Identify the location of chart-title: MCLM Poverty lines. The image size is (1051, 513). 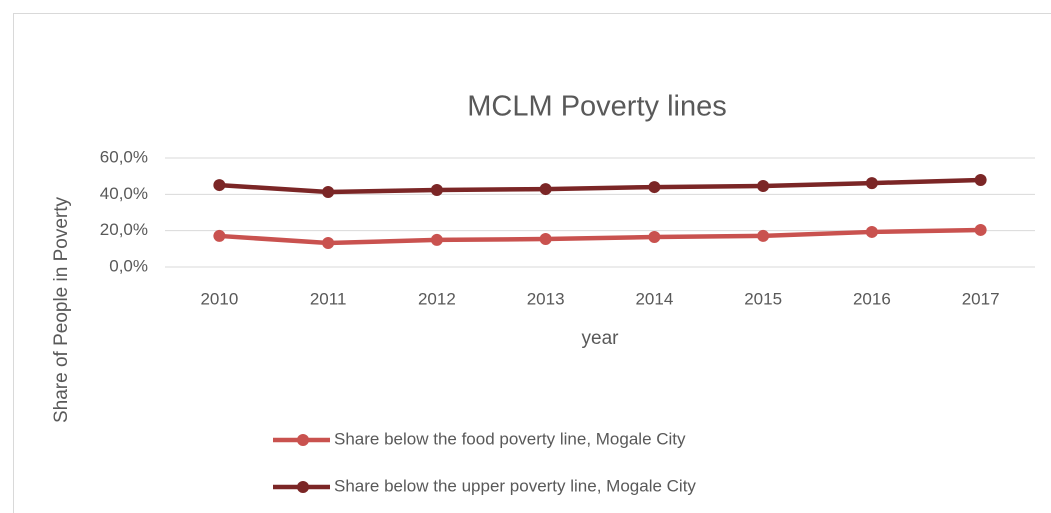
(596, 107).